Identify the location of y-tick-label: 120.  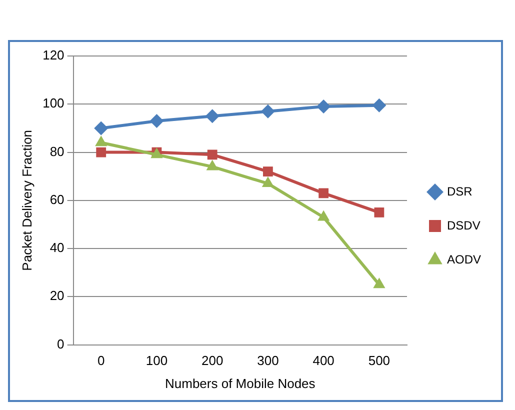
(53, 55).